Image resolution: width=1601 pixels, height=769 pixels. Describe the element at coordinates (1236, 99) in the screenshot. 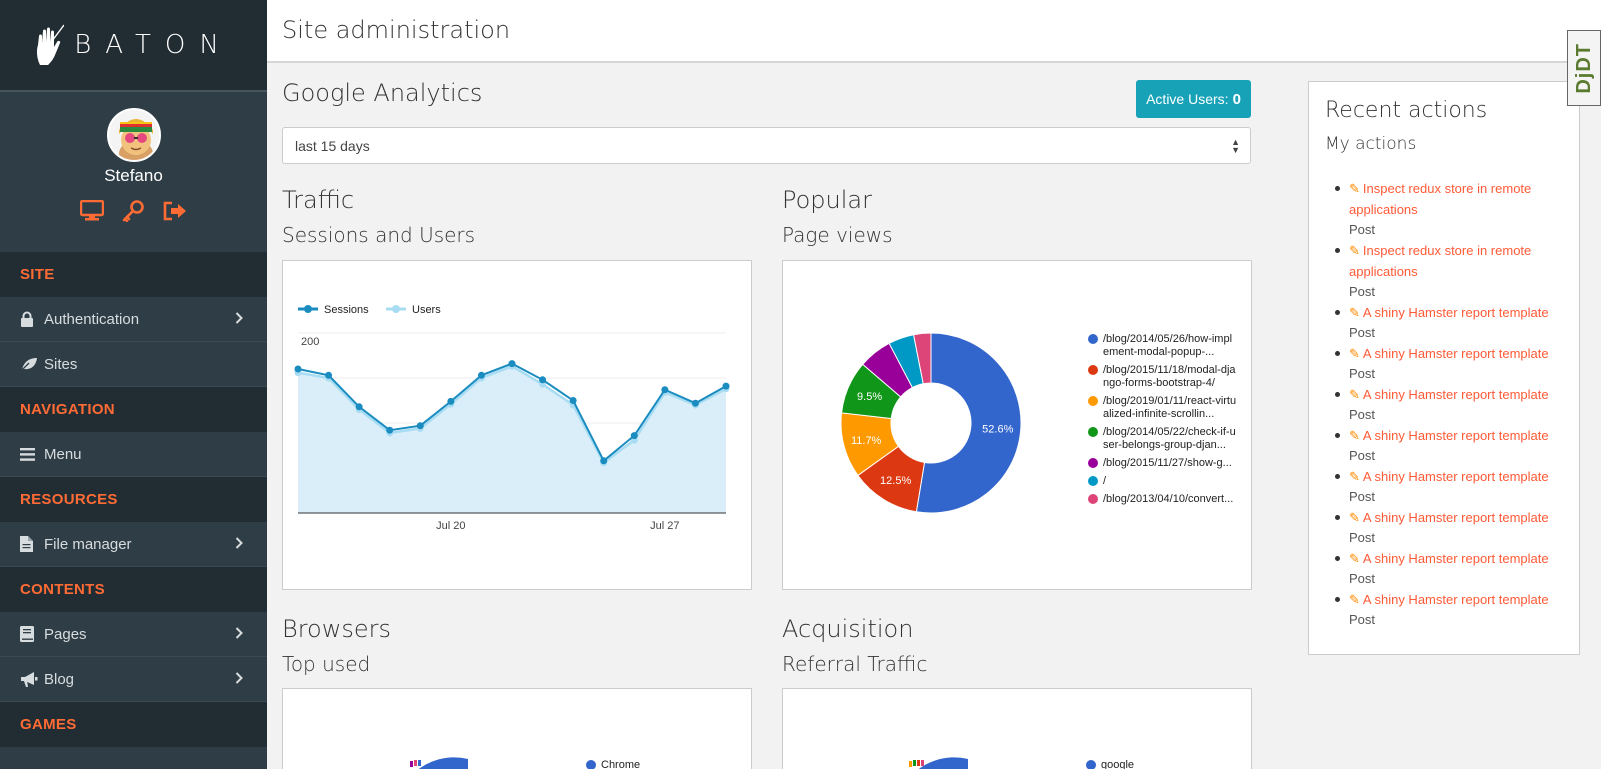

I see `active-users-count: 0` at that location.